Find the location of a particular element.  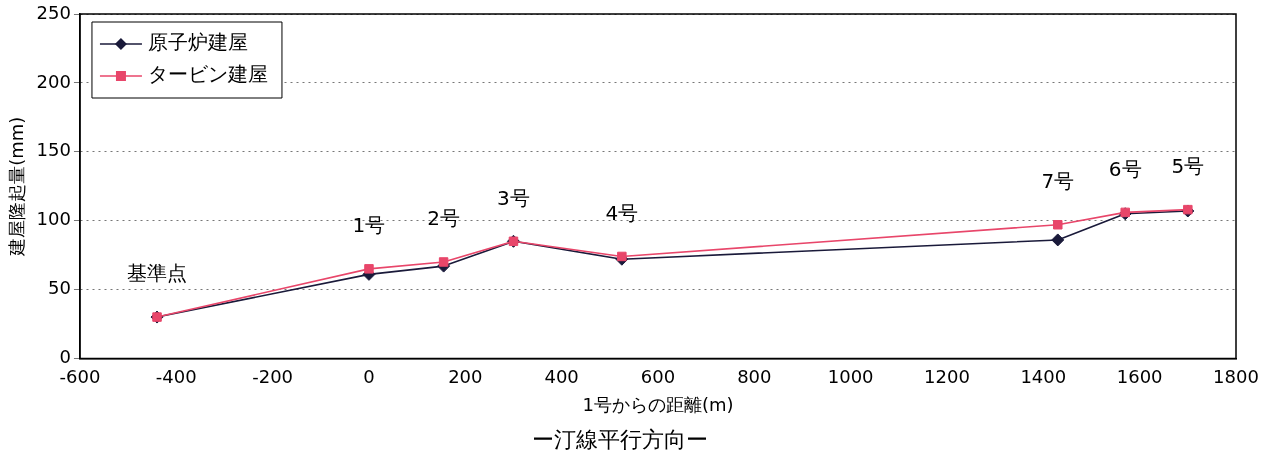

x-tick-label: 400 is located at coordinates (561, 376).